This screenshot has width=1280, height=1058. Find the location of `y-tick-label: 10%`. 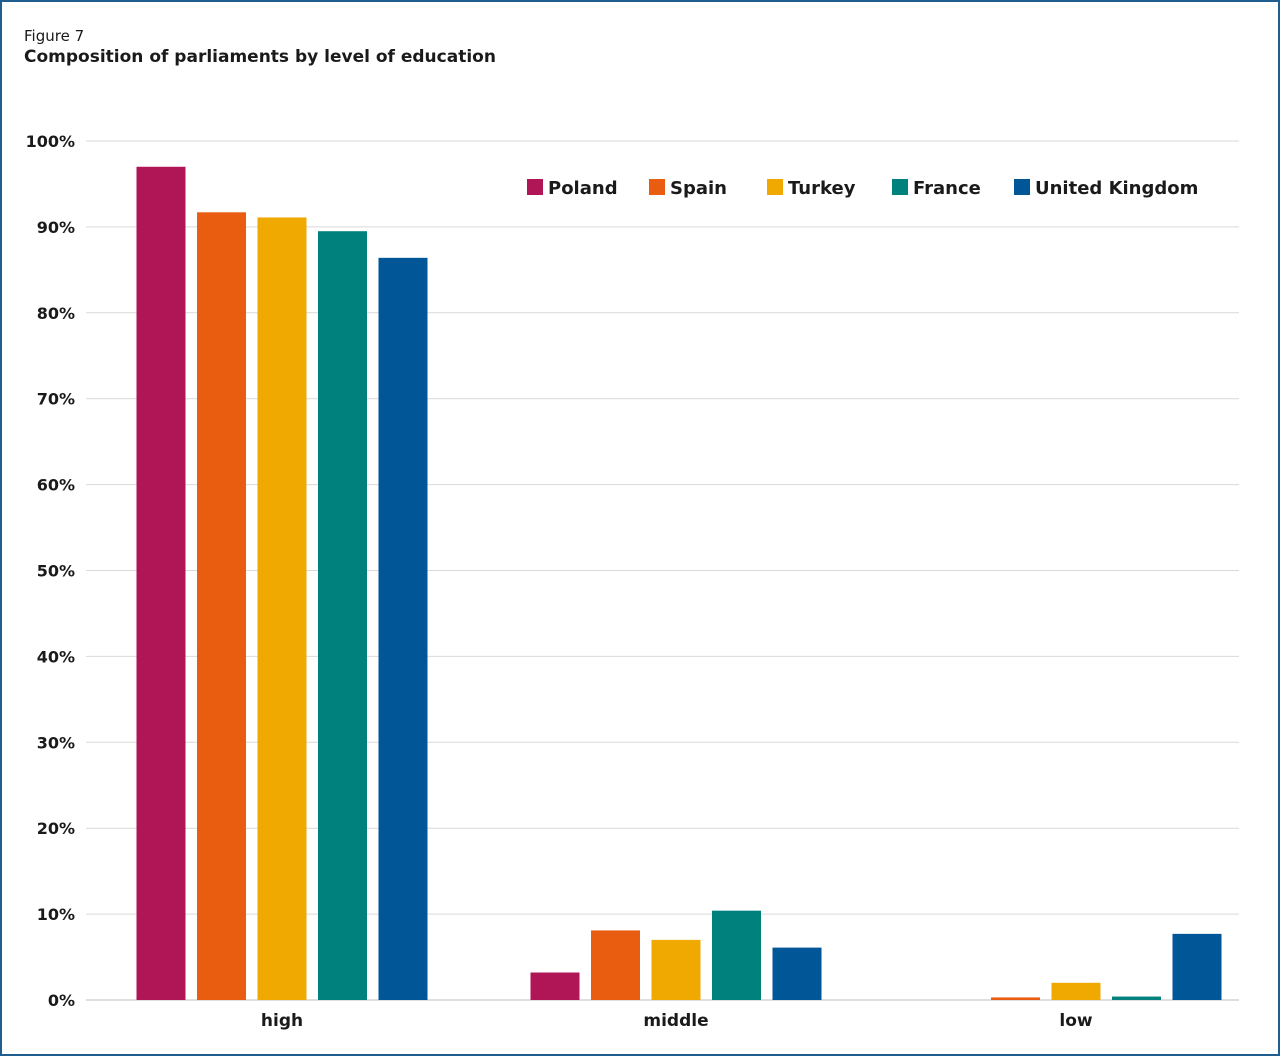

y-tick-label: 10% is located at coordinates (56, 914).